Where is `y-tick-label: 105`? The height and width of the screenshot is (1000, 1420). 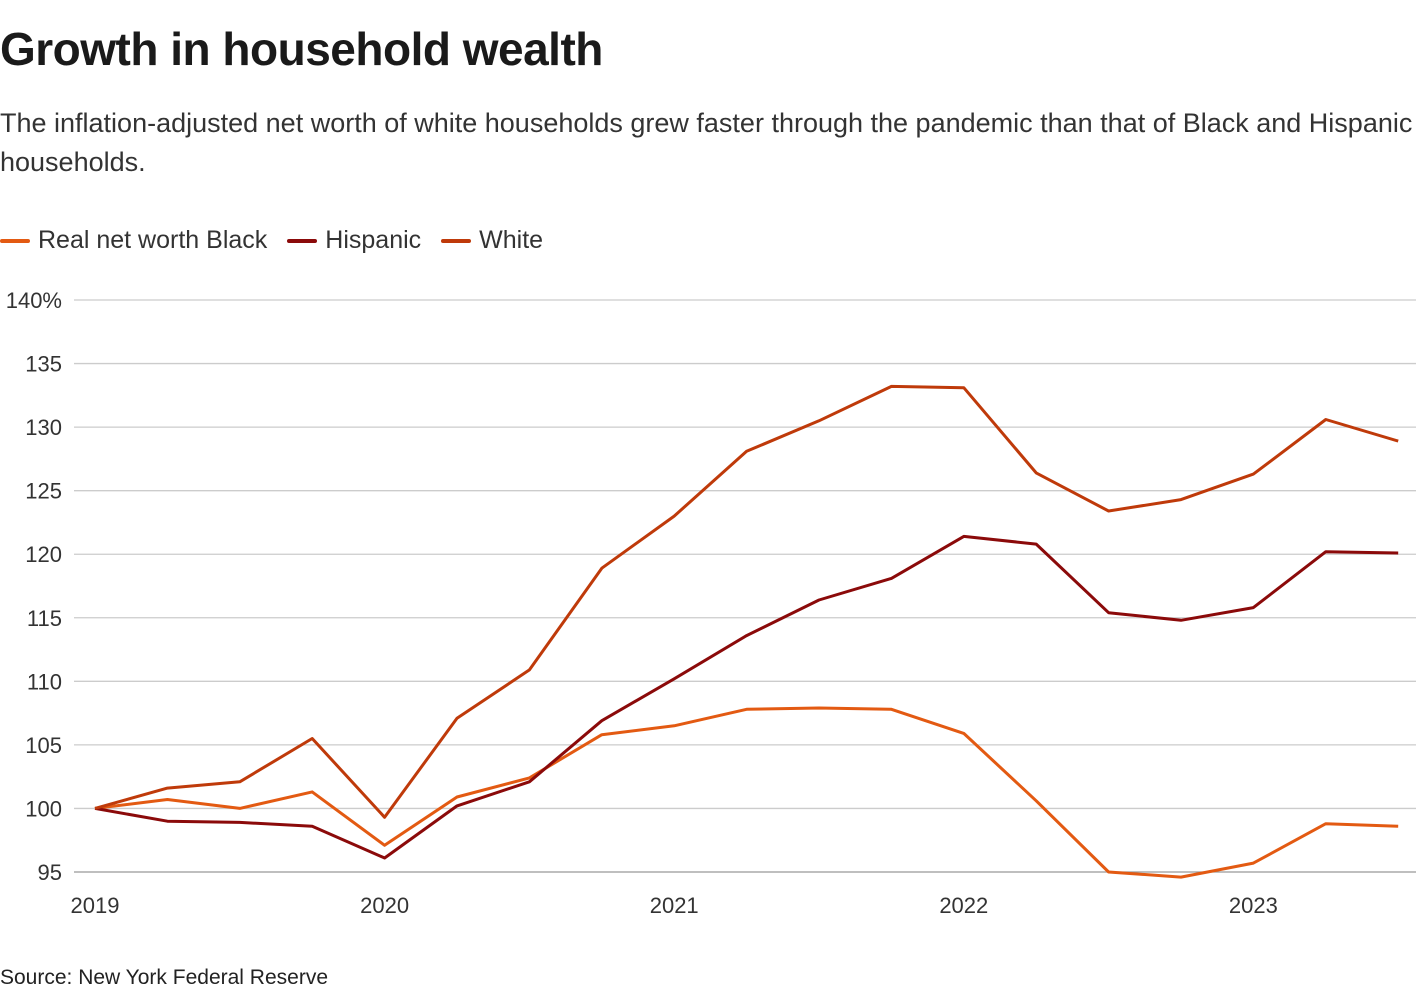
y-tick-label: 105 is located at coordinates (43, 745).